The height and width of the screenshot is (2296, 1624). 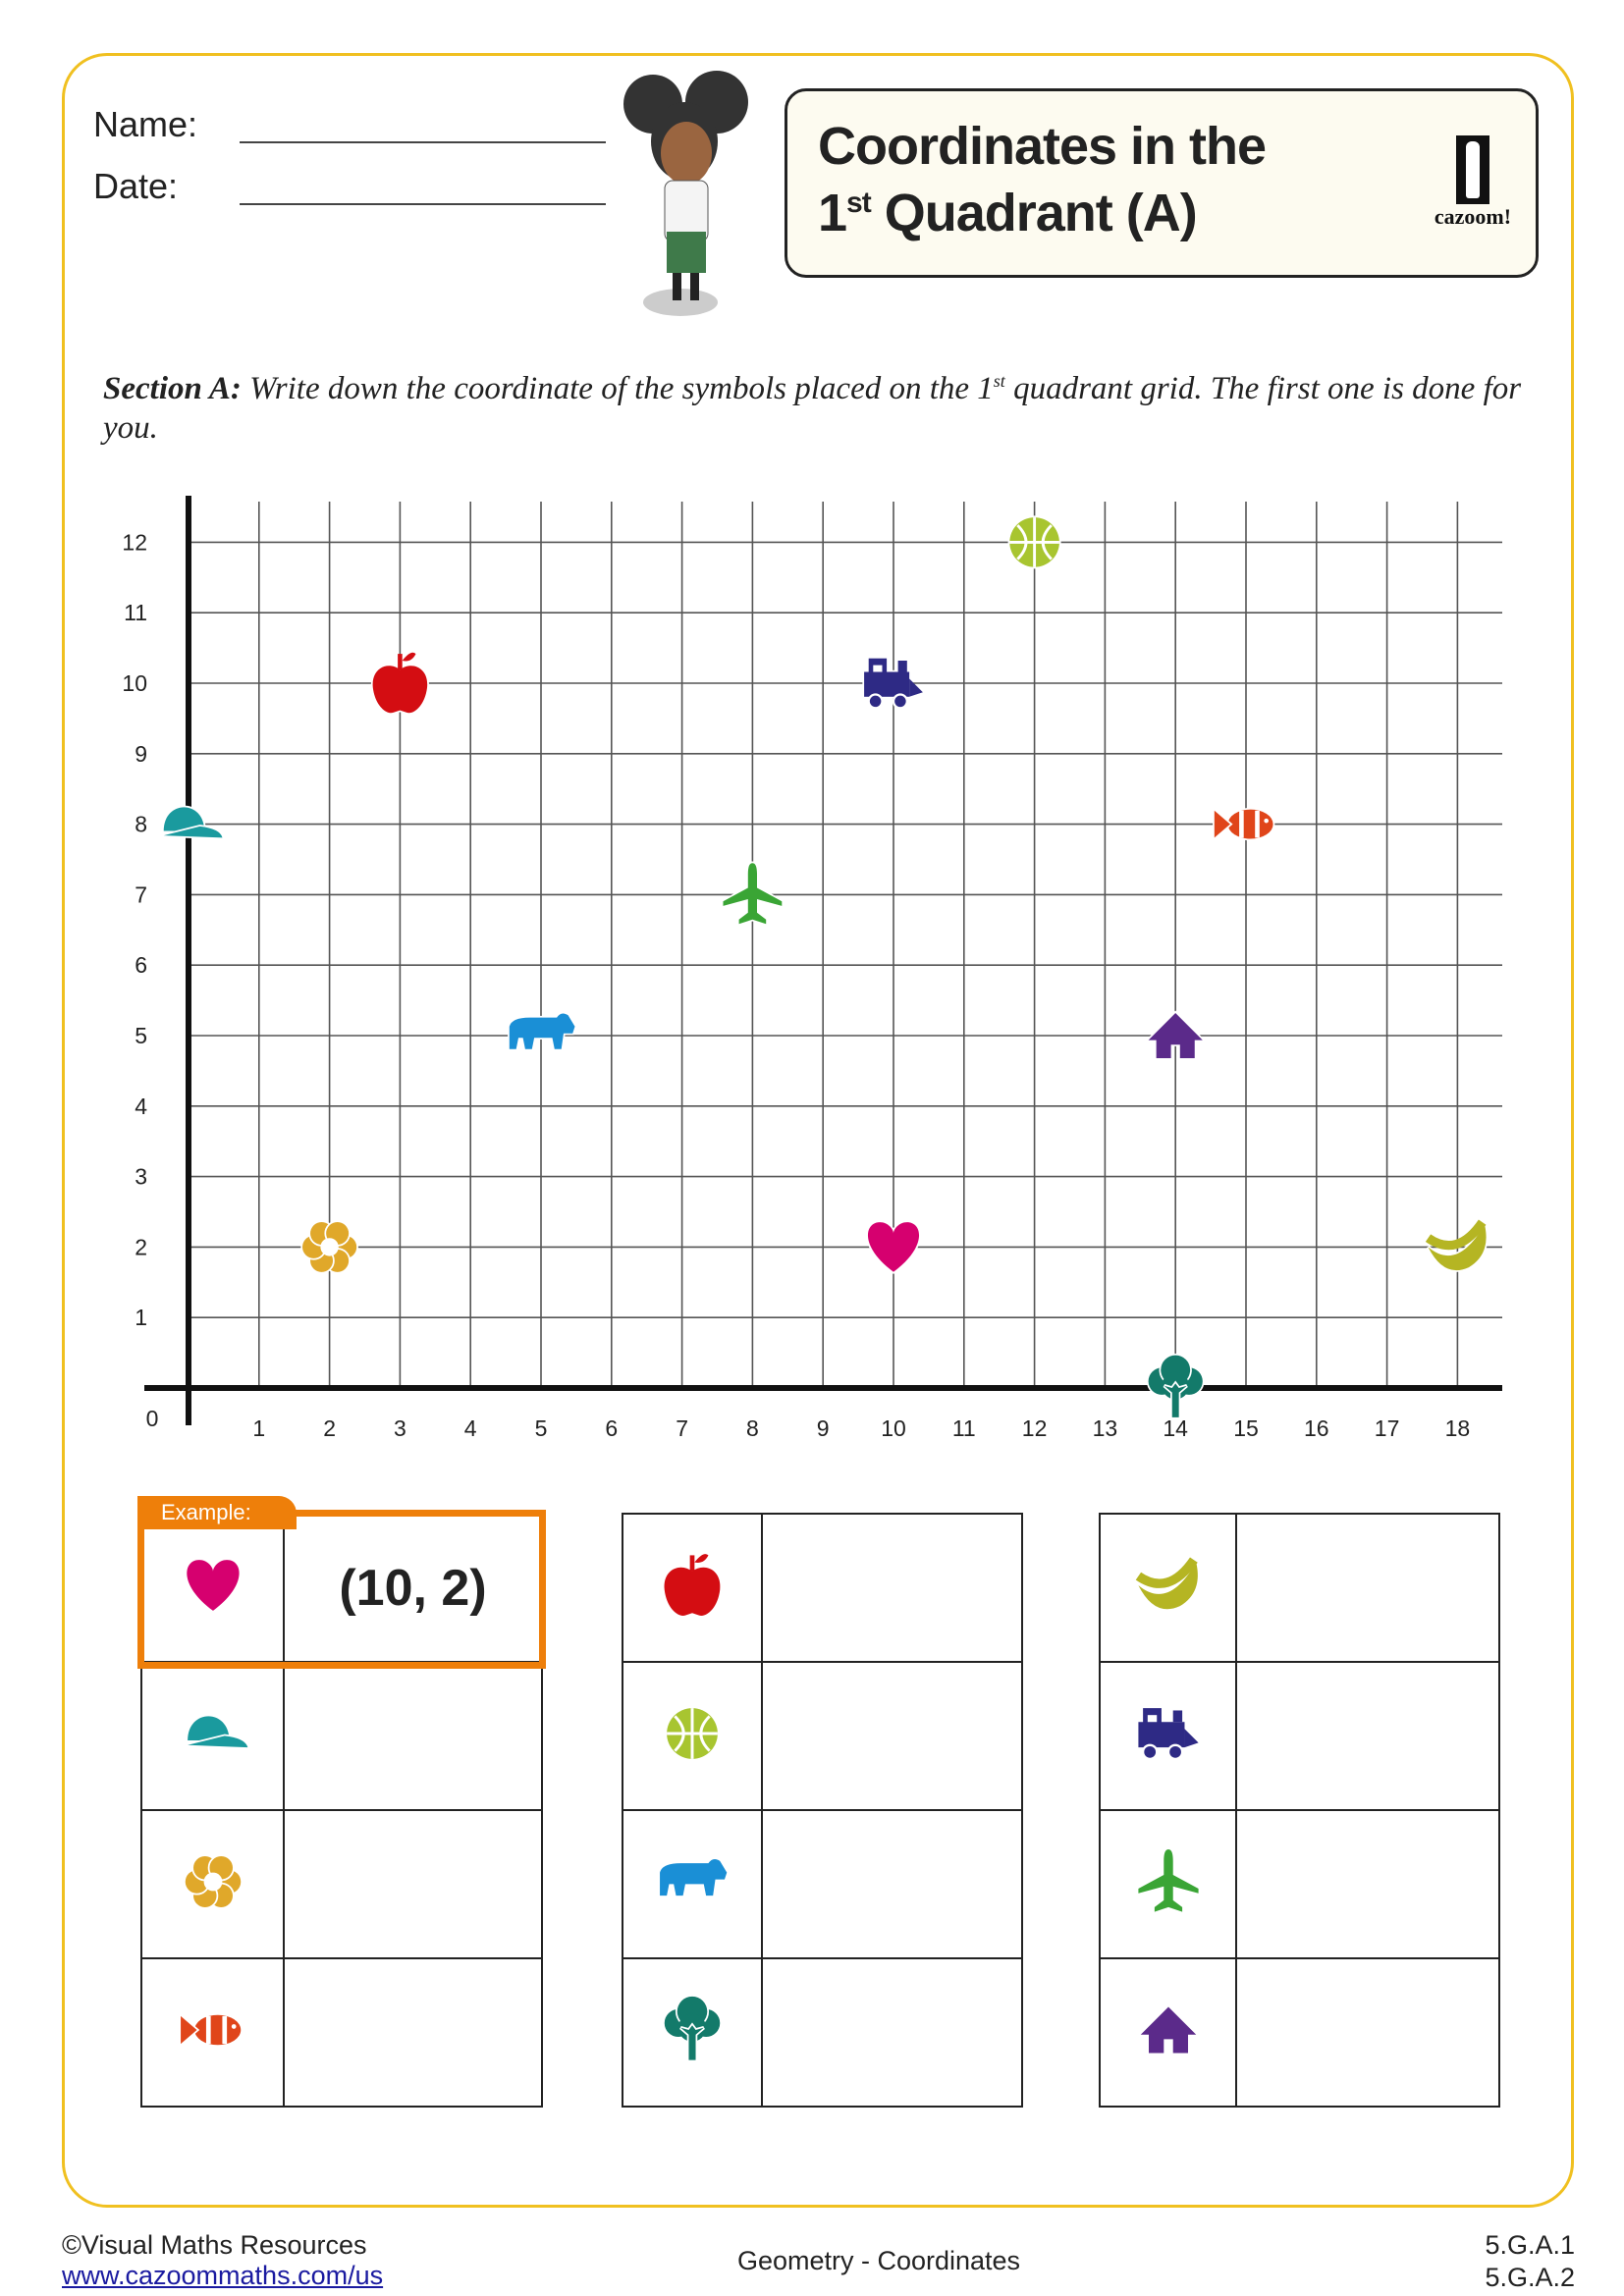 I want to click on y-tick-label: 10, so click(x=134, y=683).